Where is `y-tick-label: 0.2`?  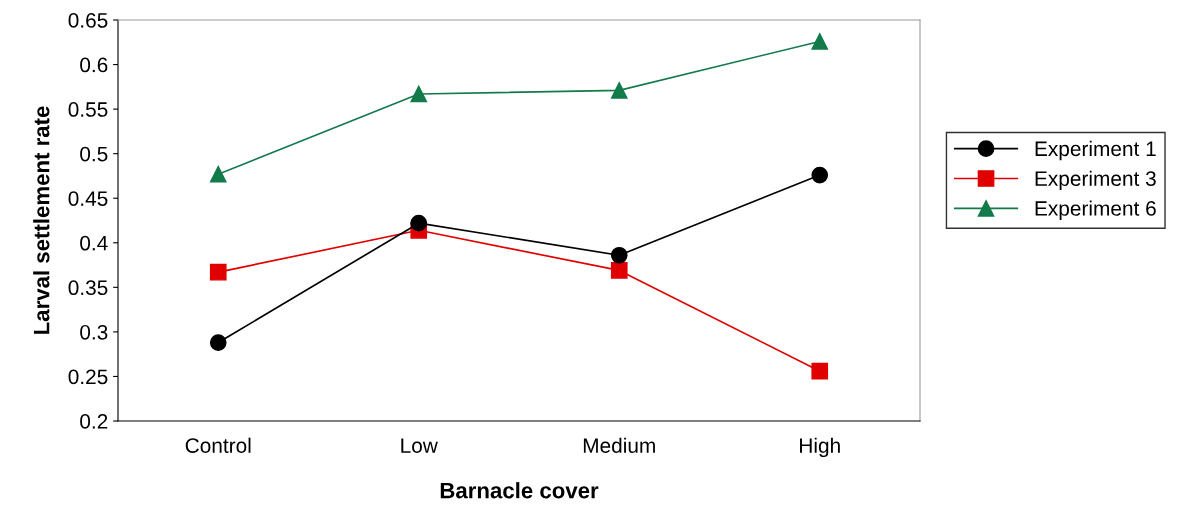 y-tick-label: 0.2 is located at coordinates (94, 421).